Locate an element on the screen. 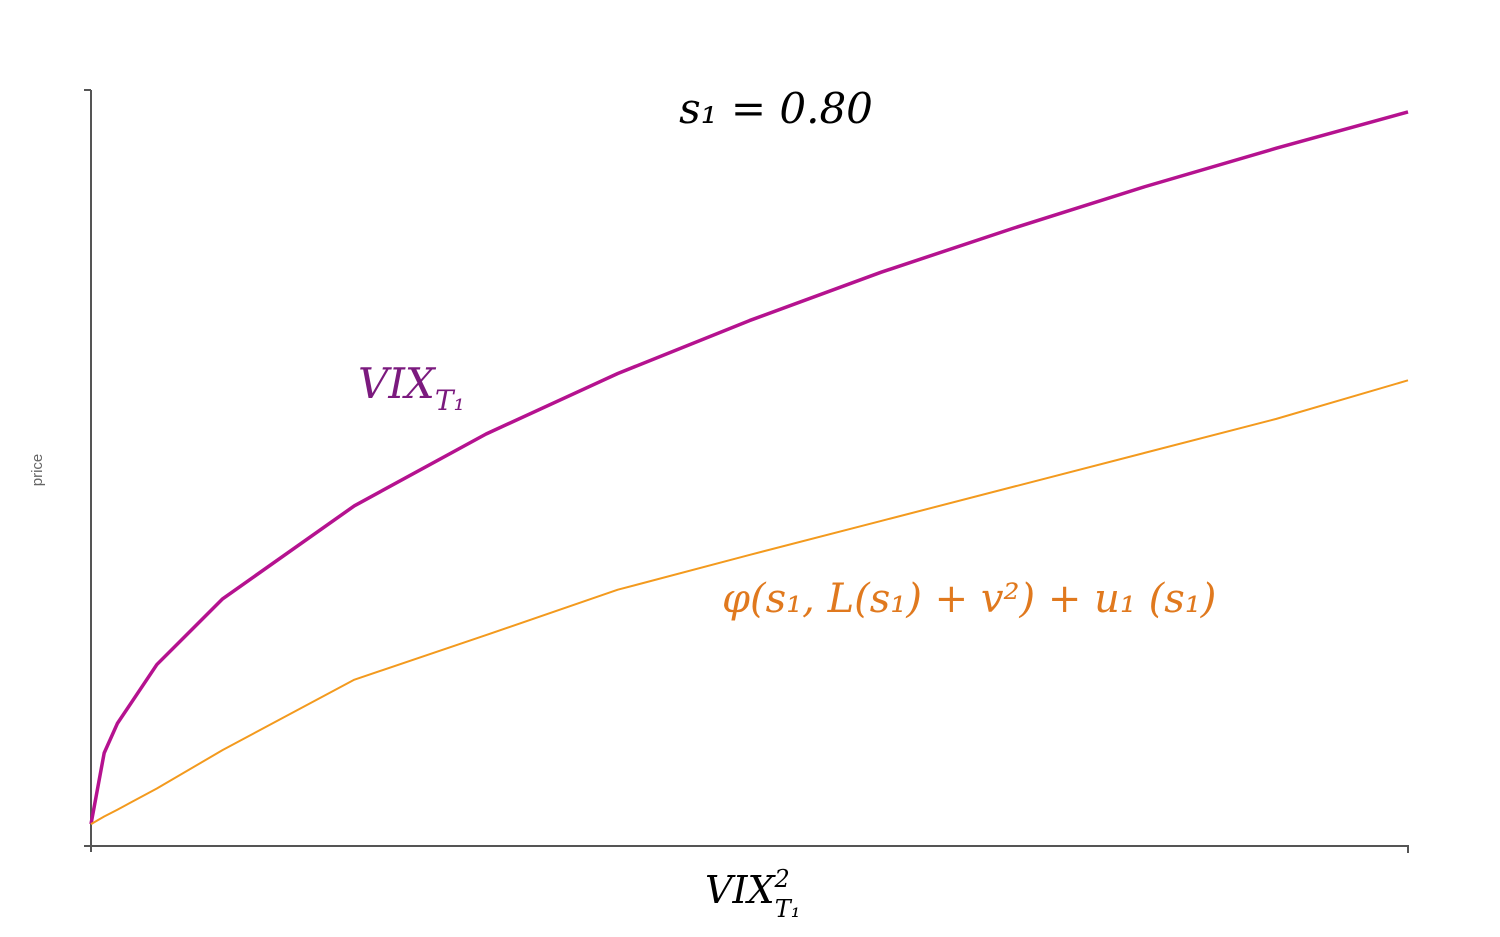 The width and height of the screenshot is (1500, 937). series-label-main: VIX is located at coordinates (397, 383).